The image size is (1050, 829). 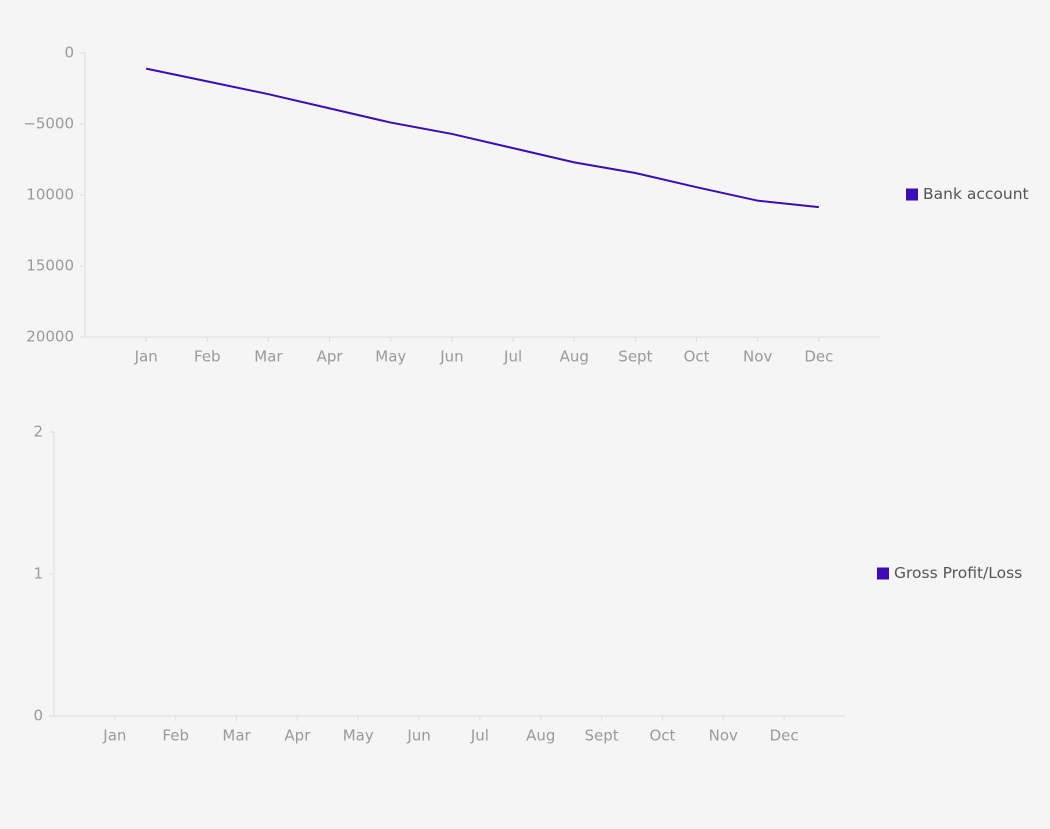 What do you see at coordinates (38, 574) in the screenshot?
I see `y-tick-label: 1` at bounding box center [38, 574].